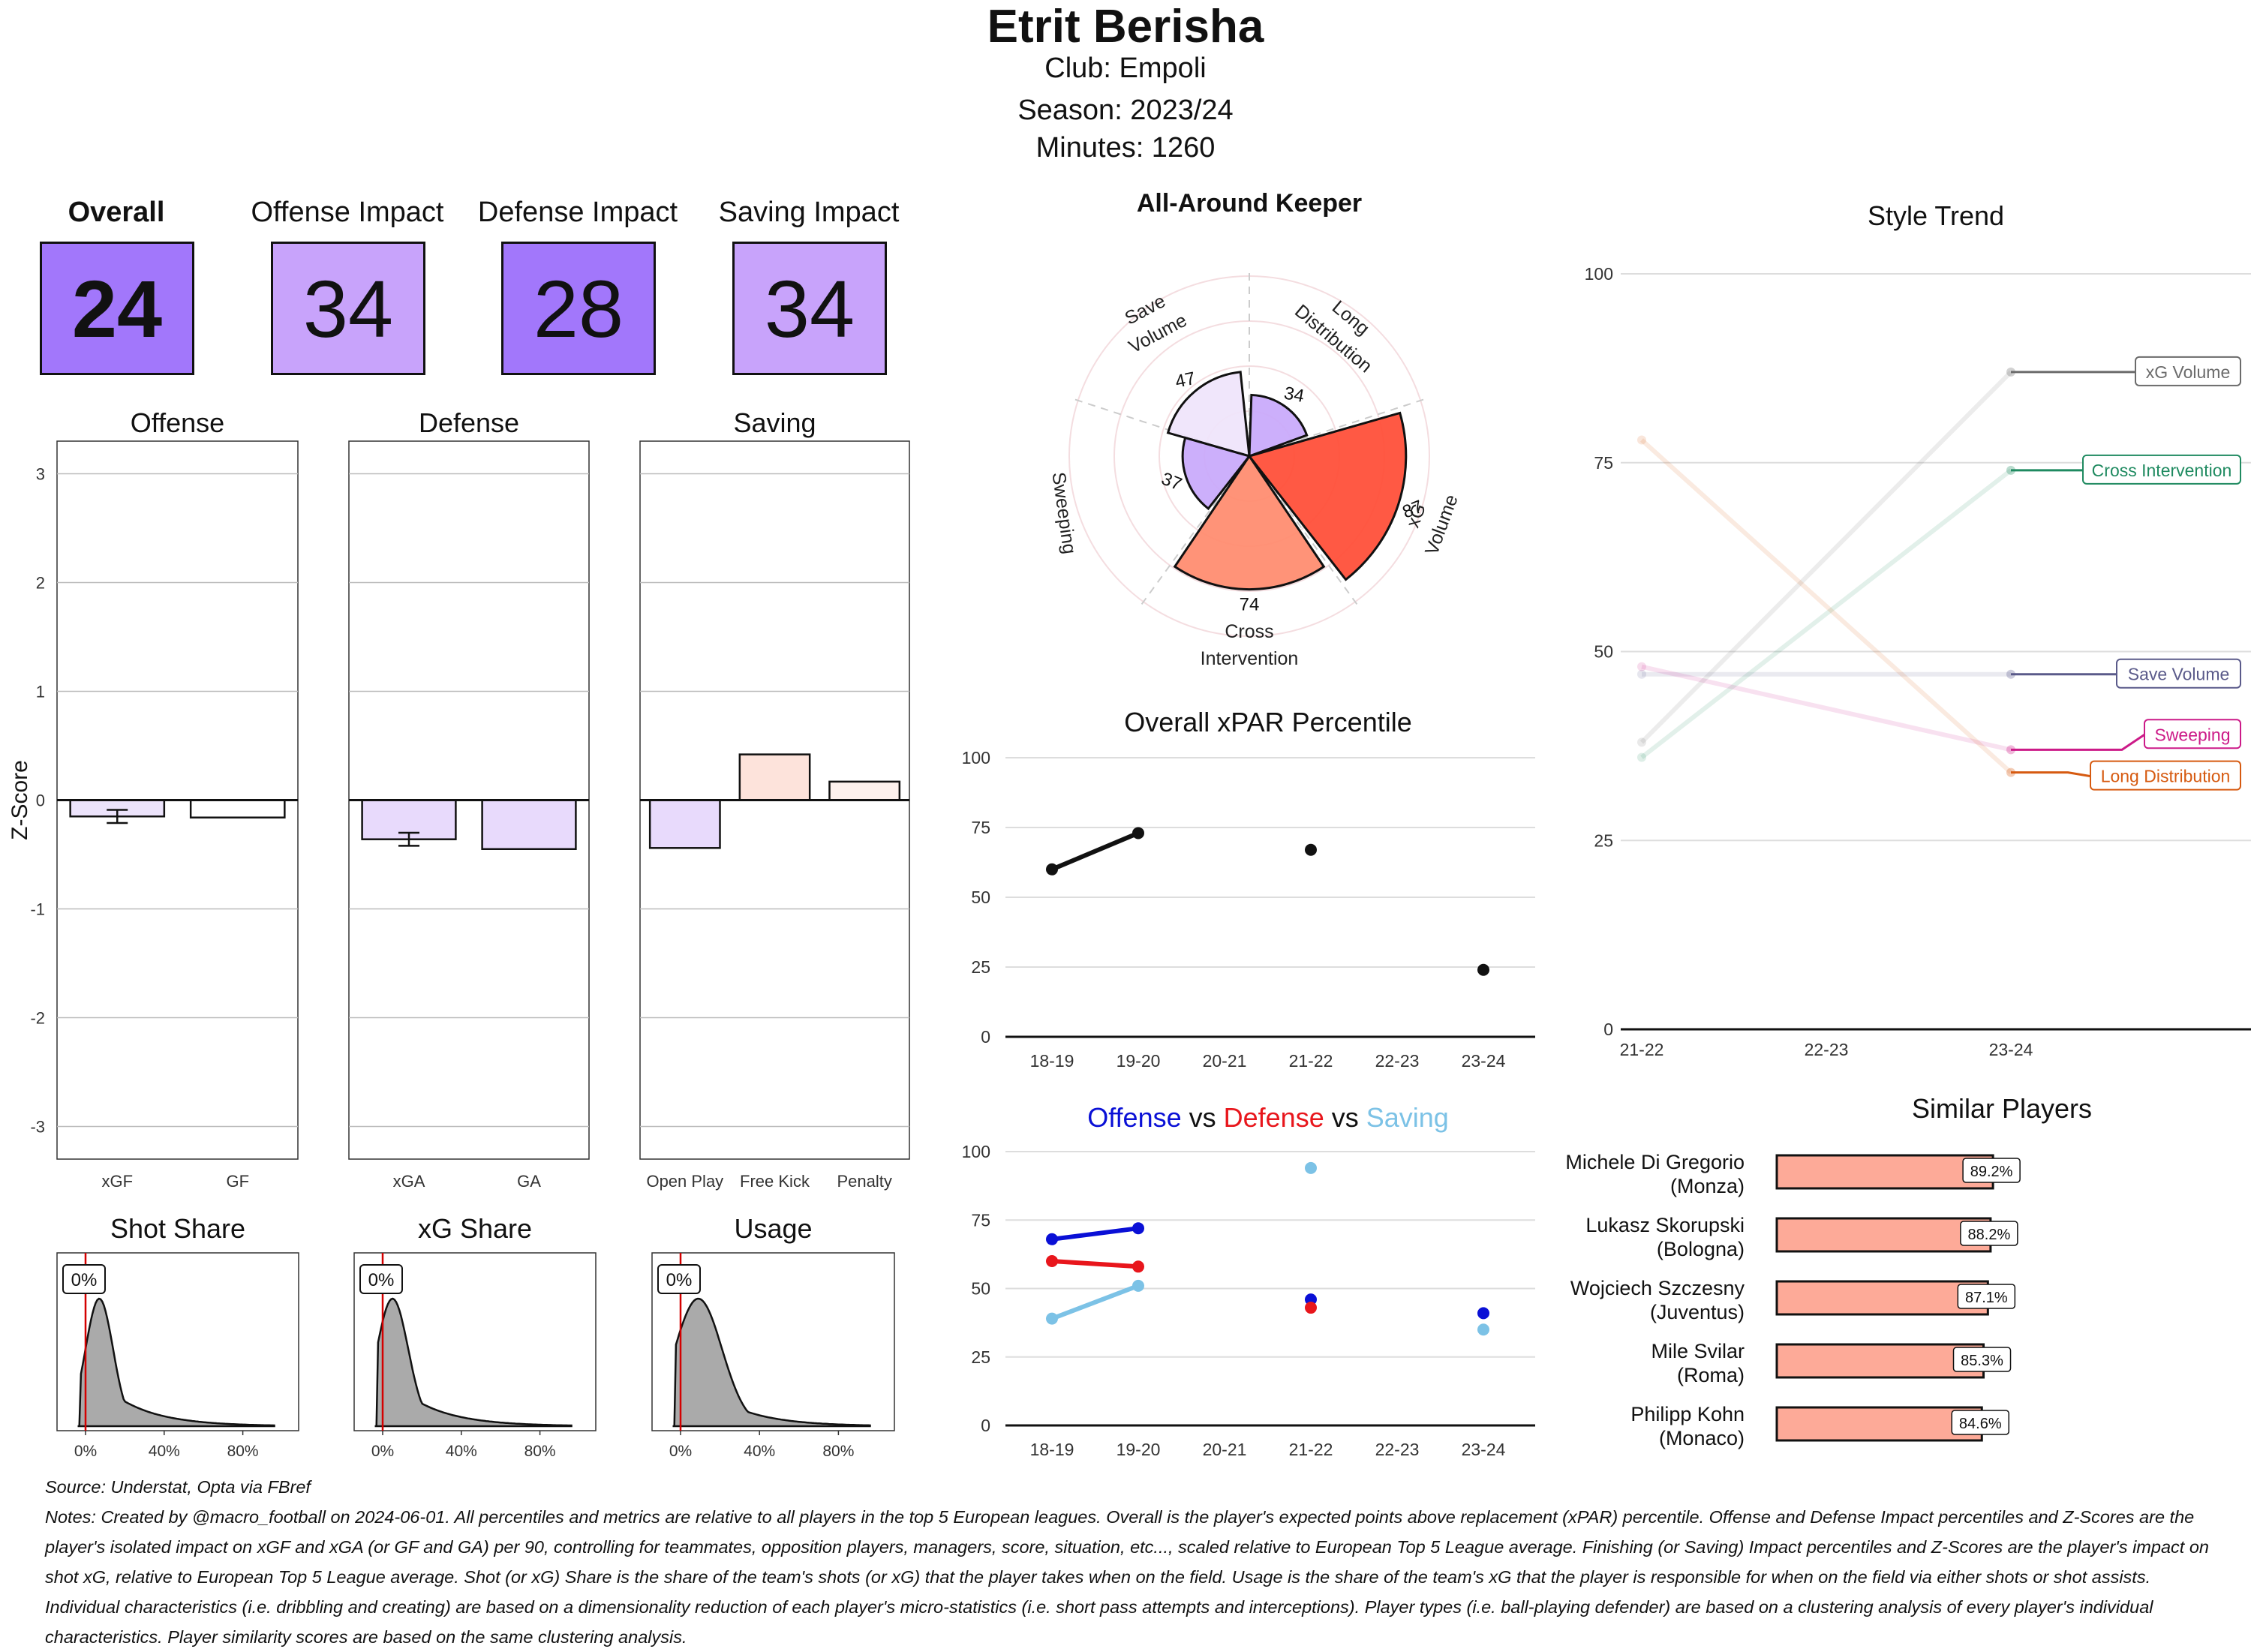 The width and height of the screenshot is (2251, 1652). Describe the element at coordinates (20, 800) in the screenshot. I see `zscore-ylabel: Z-Score` at that location.